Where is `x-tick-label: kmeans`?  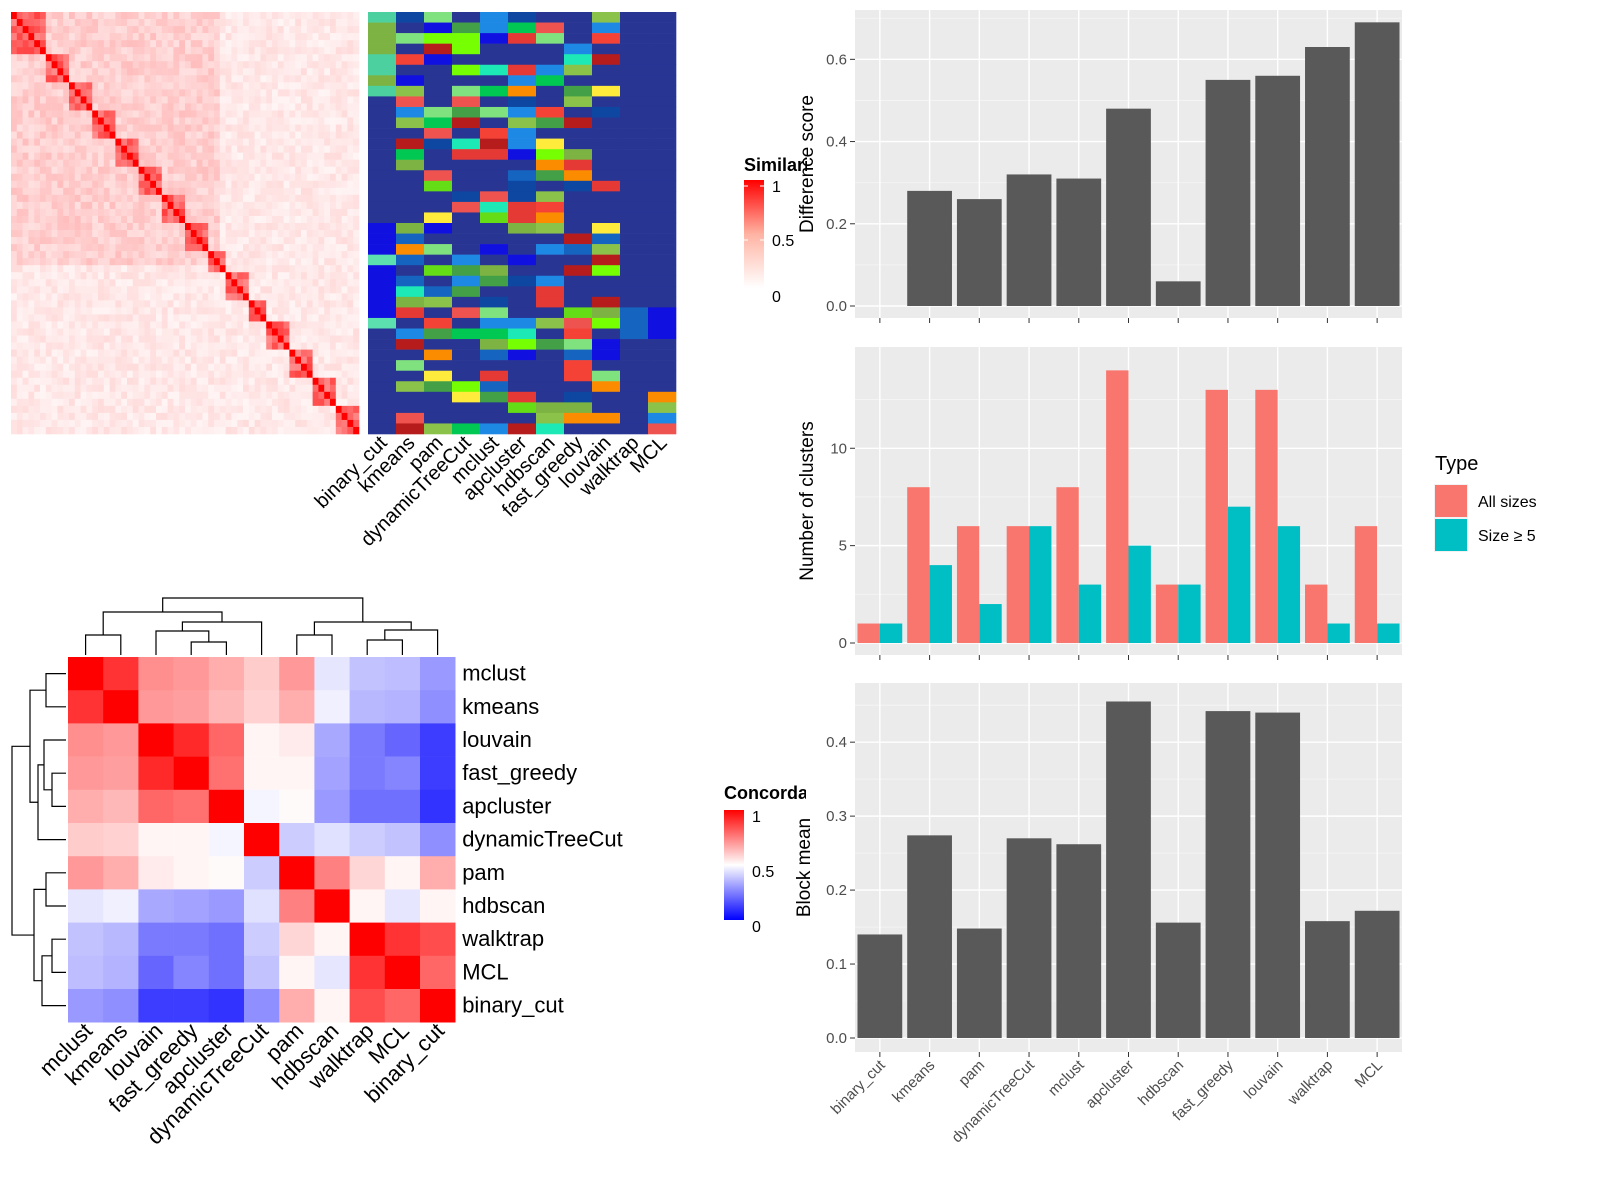
x-tick-label: kmeans is located at coordinates (913, 1081).